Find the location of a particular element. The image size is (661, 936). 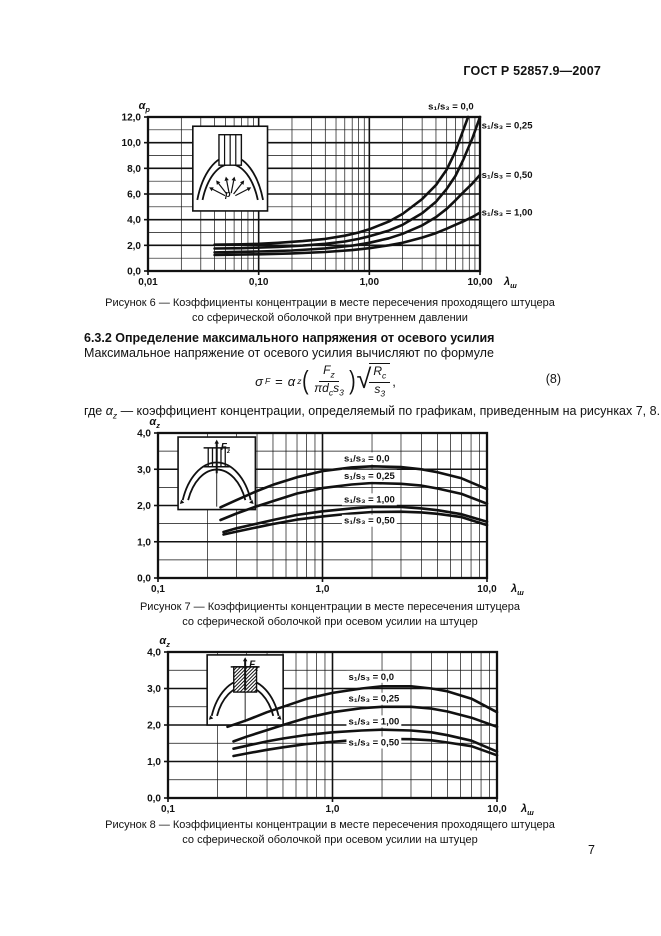

document-header: ГОСТ Р 52857.9—2007 is located at coordinates (532, 71).